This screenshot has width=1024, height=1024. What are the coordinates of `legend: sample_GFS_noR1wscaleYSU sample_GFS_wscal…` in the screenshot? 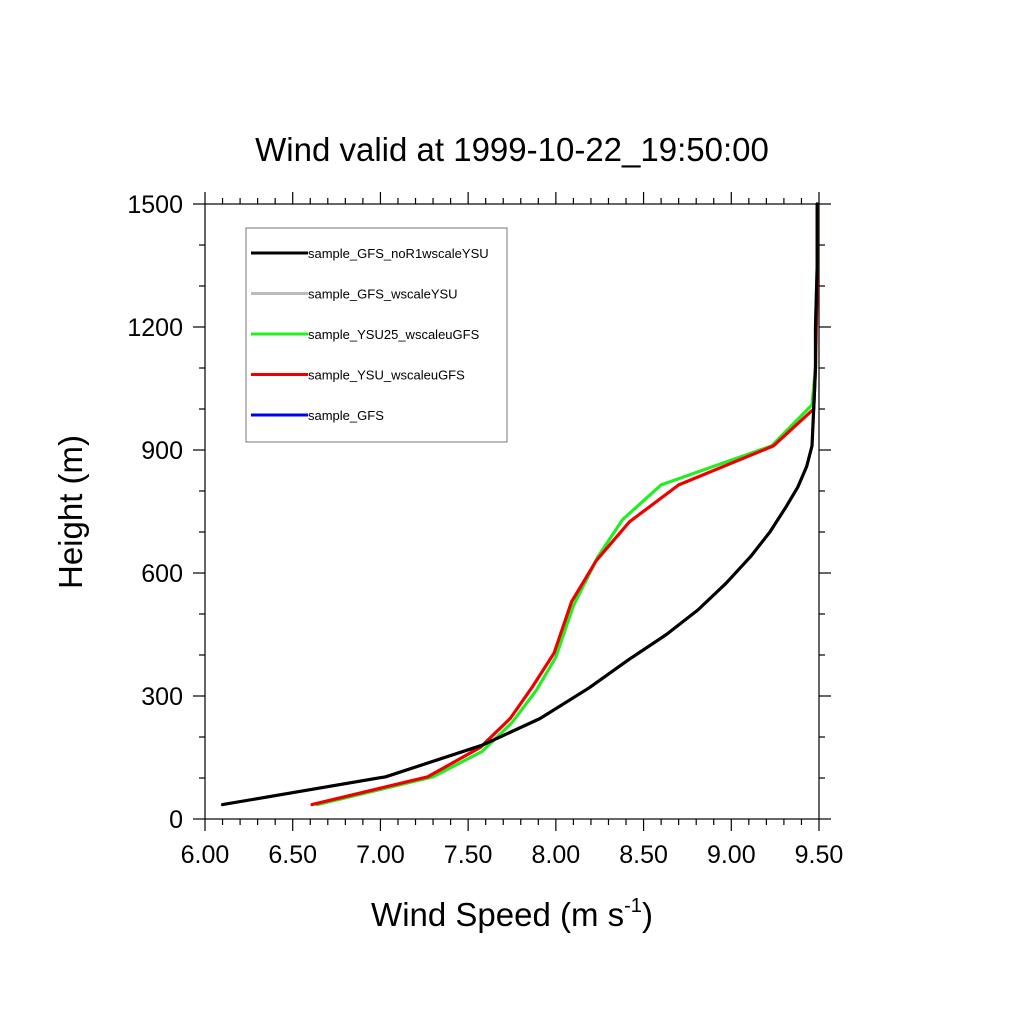 It's located at (376, 335).